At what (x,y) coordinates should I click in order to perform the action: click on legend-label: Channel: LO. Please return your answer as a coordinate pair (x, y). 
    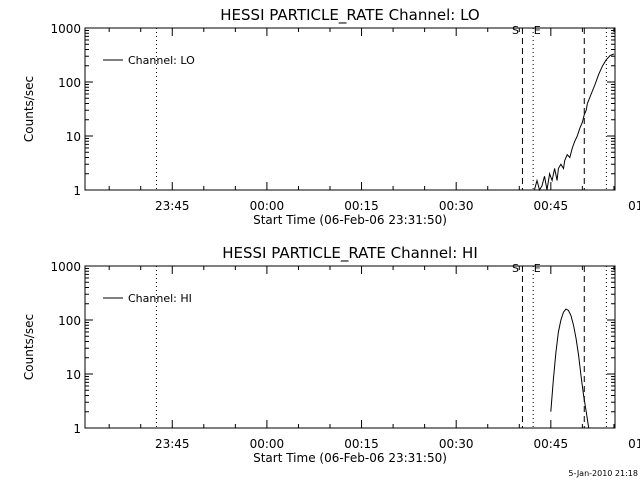
    Looking at the image, I should click on (161, 60).